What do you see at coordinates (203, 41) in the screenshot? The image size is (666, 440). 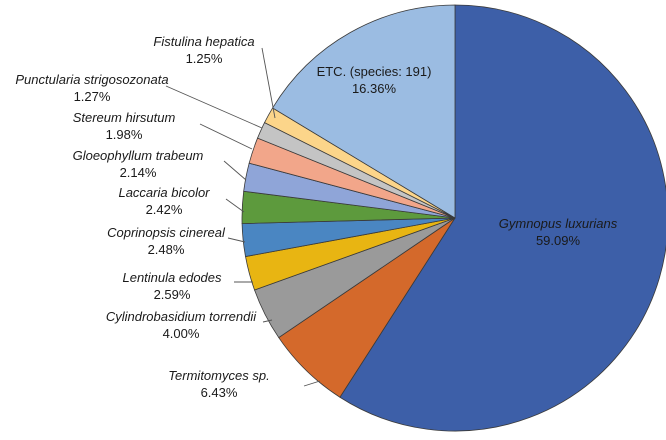 I see `slice-name-label: Fistulina hepatica` at bounding box center [203, 41].